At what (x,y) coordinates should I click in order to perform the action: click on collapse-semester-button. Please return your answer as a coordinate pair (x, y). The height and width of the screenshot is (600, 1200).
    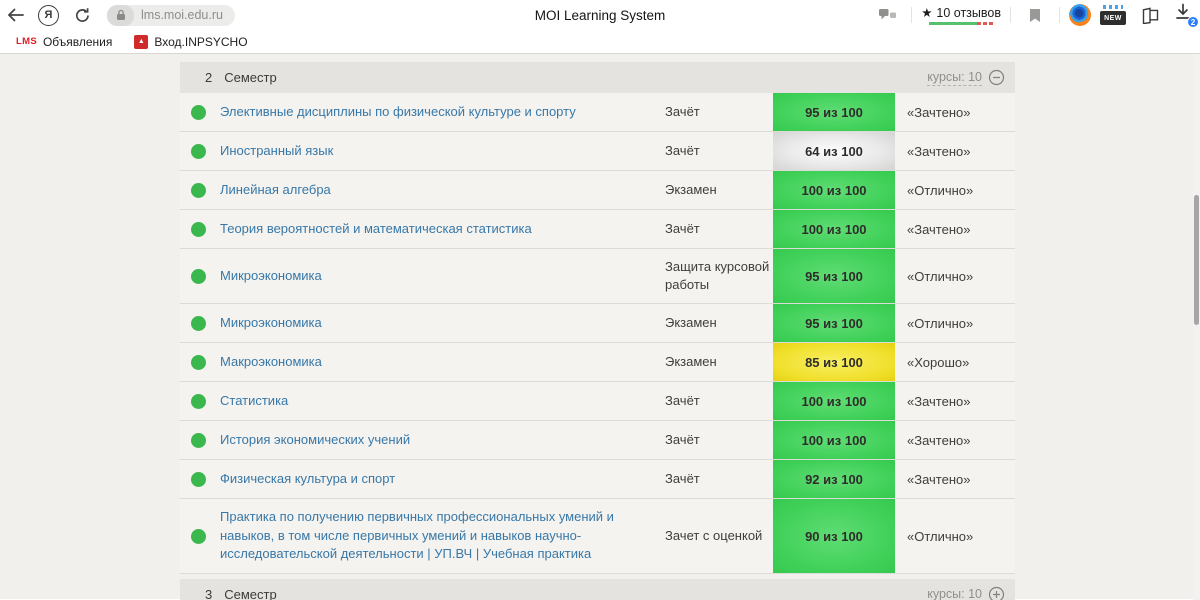
    Looking at the image, I should click on (996, 77).